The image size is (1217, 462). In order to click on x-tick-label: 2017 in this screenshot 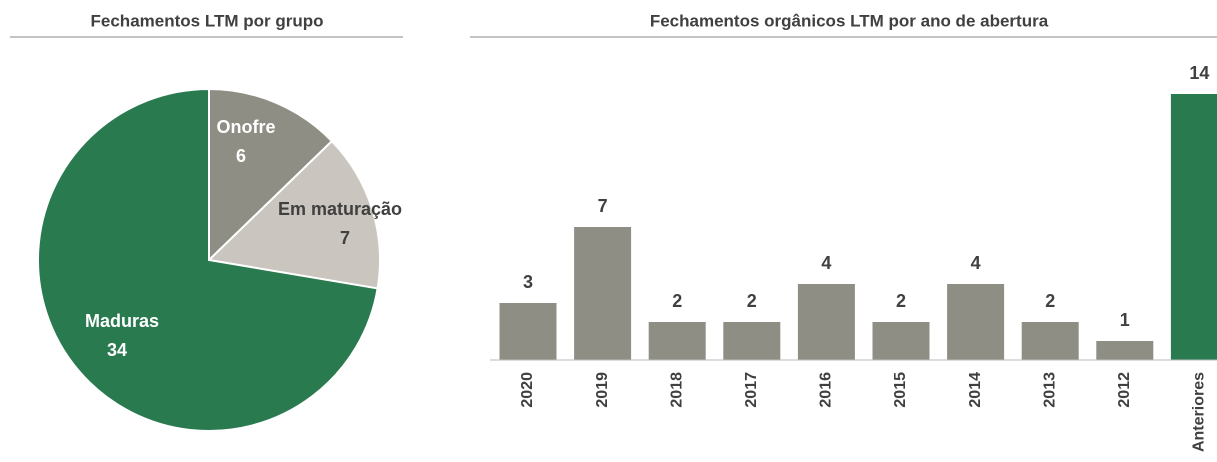, I will do `click(751, 390)`.